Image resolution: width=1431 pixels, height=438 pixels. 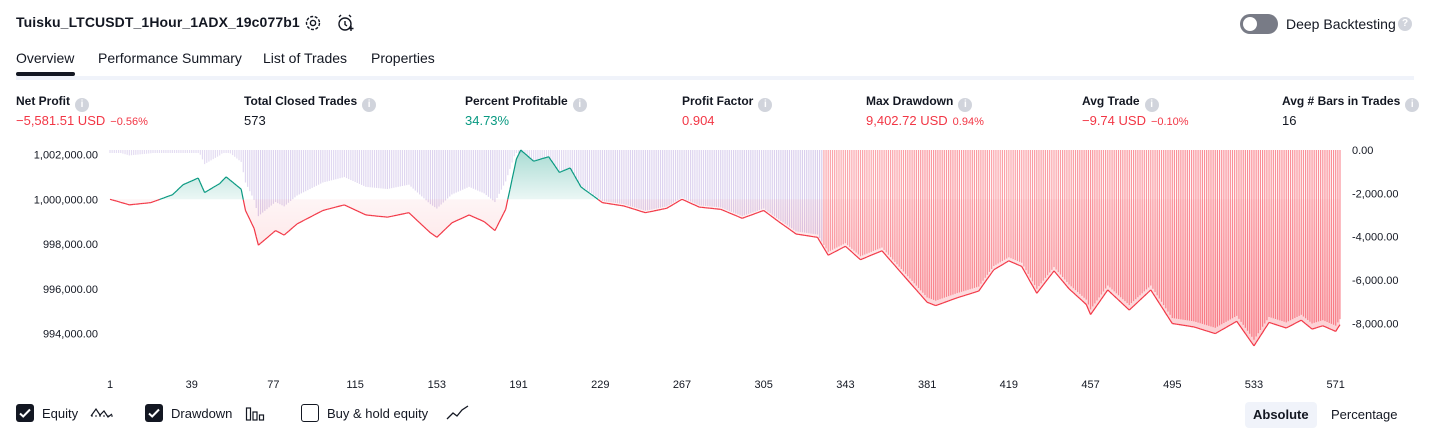 What do you see at coordinates (66, 414) in the screenshot?
I see `legend-equity-toggle: Equity` at bounding box center [66, 414].